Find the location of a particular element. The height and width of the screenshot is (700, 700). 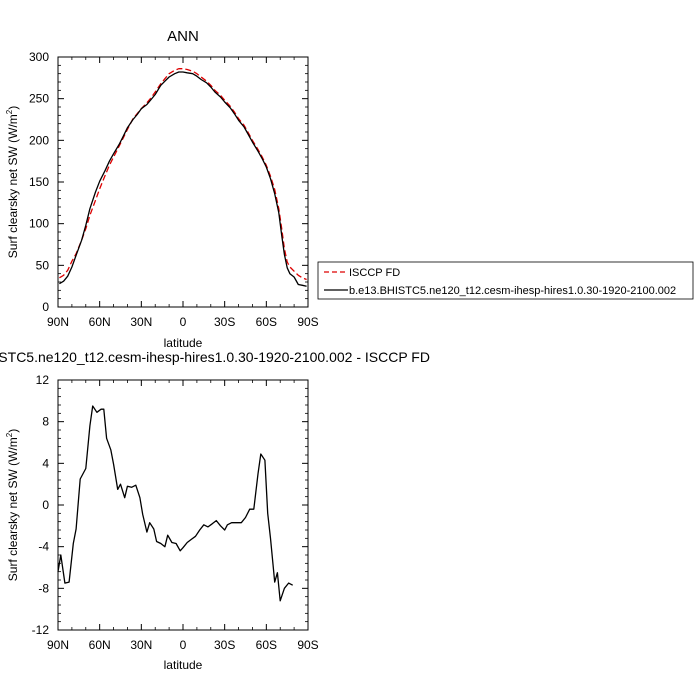

top-y-axis-label-end: ) is located at coordinates (13, 108).